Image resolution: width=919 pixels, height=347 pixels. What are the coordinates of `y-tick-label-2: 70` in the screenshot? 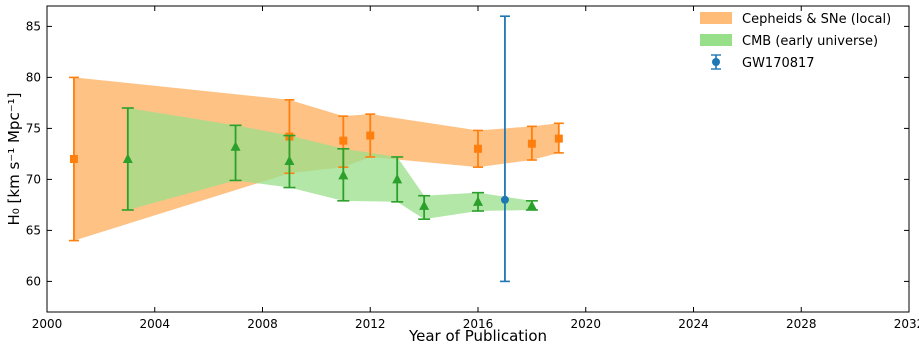 It's located at (33, 179).